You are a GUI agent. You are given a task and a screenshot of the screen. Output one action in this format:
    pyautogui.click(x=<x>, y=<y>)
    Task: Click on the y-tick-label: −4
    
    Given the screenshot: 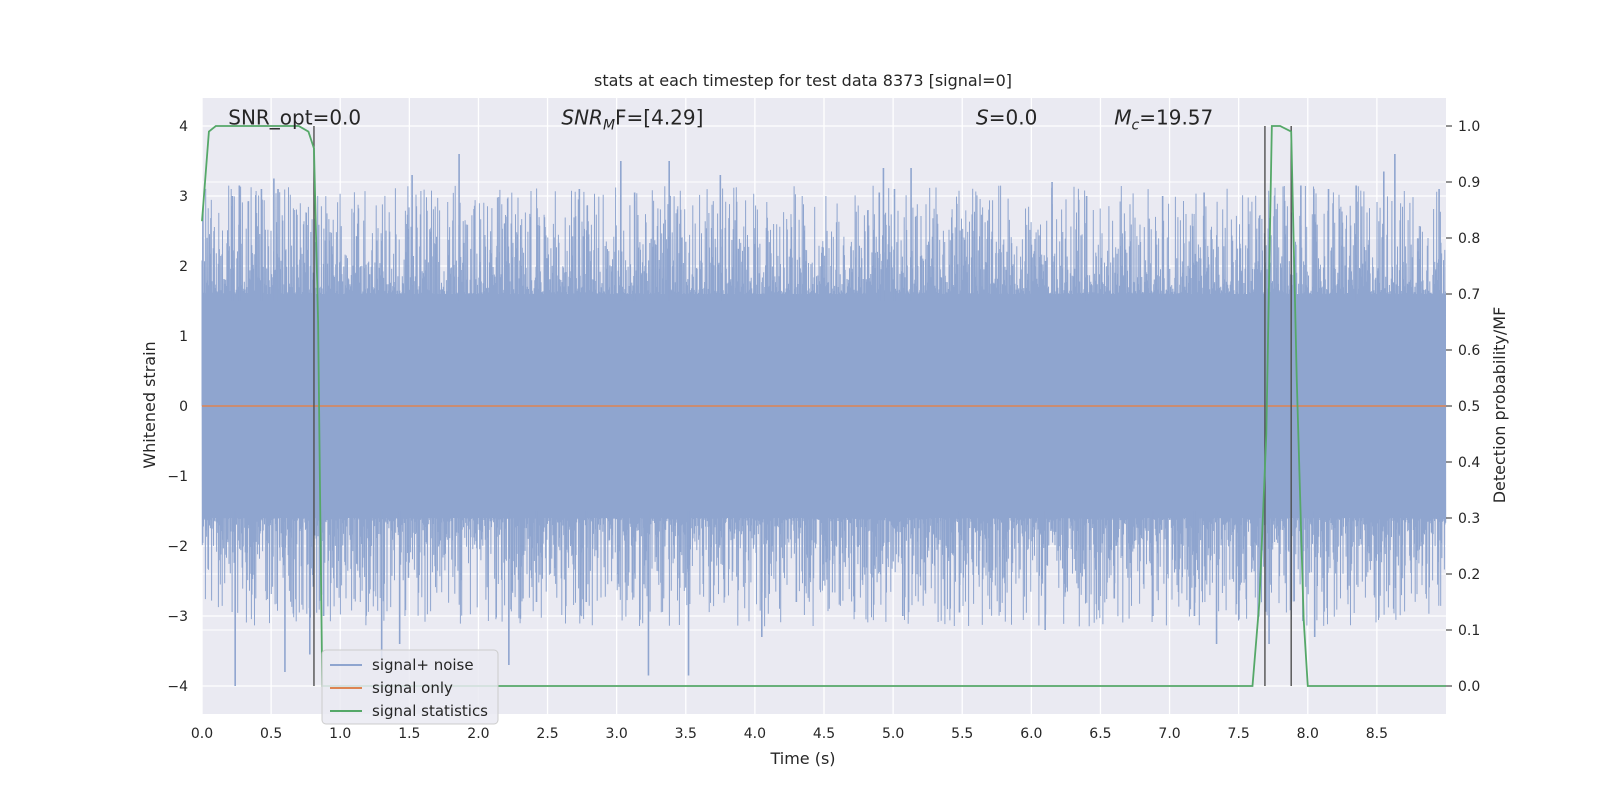 What is the action you would take?
    pyautogui.click(x=177, y=687)
    